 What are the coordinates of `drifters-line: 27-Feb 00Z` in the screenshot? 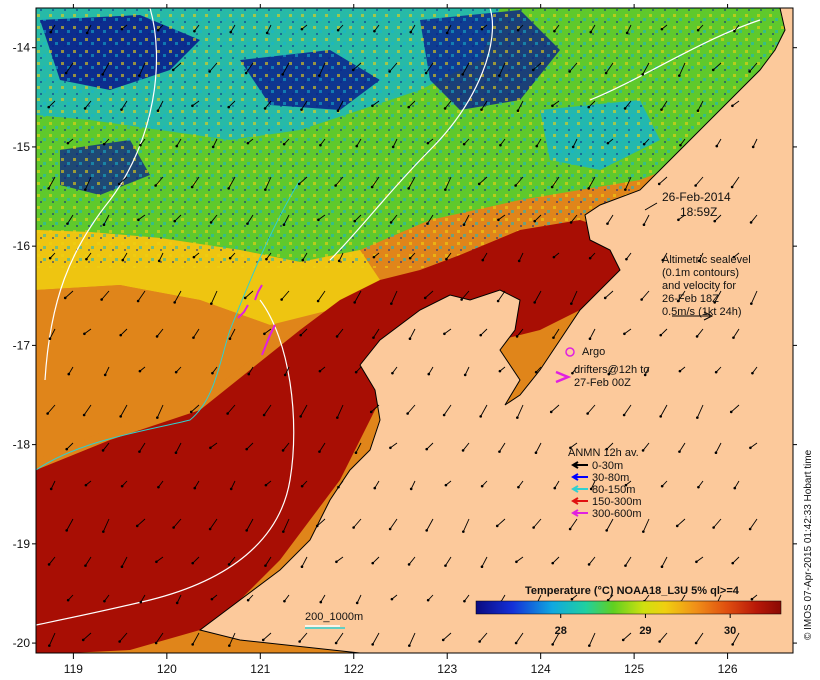 It's located at (602, 383).